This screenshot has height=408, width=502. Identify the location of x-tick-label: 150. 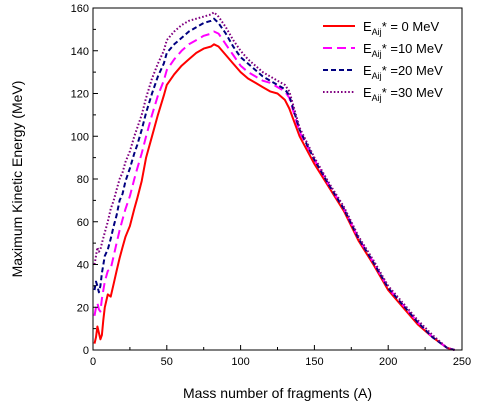
(314, 362).